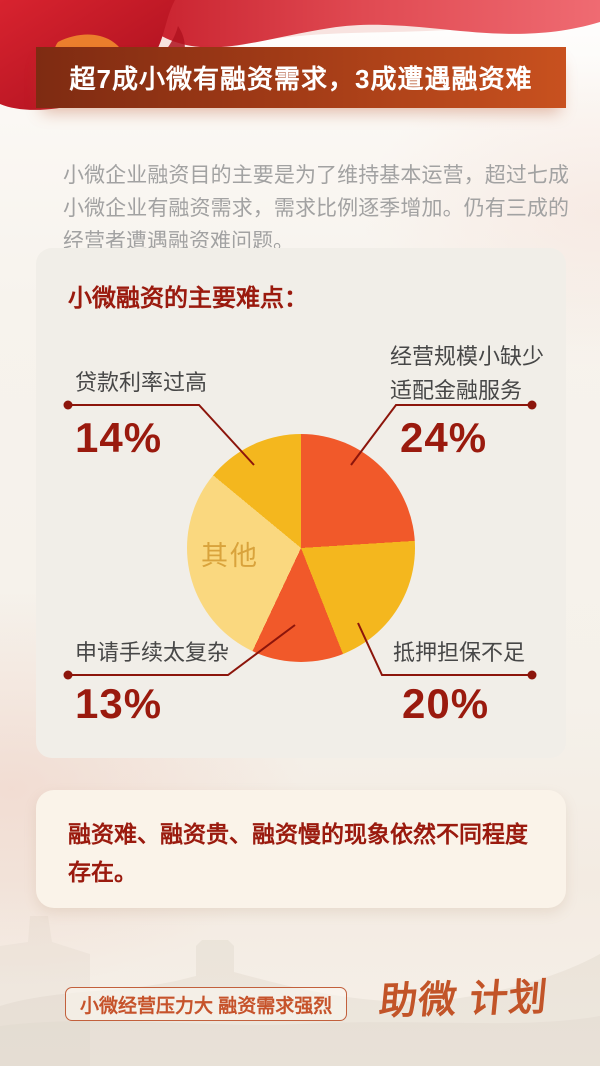  I want to click on pie-chart, so click(301, 548).